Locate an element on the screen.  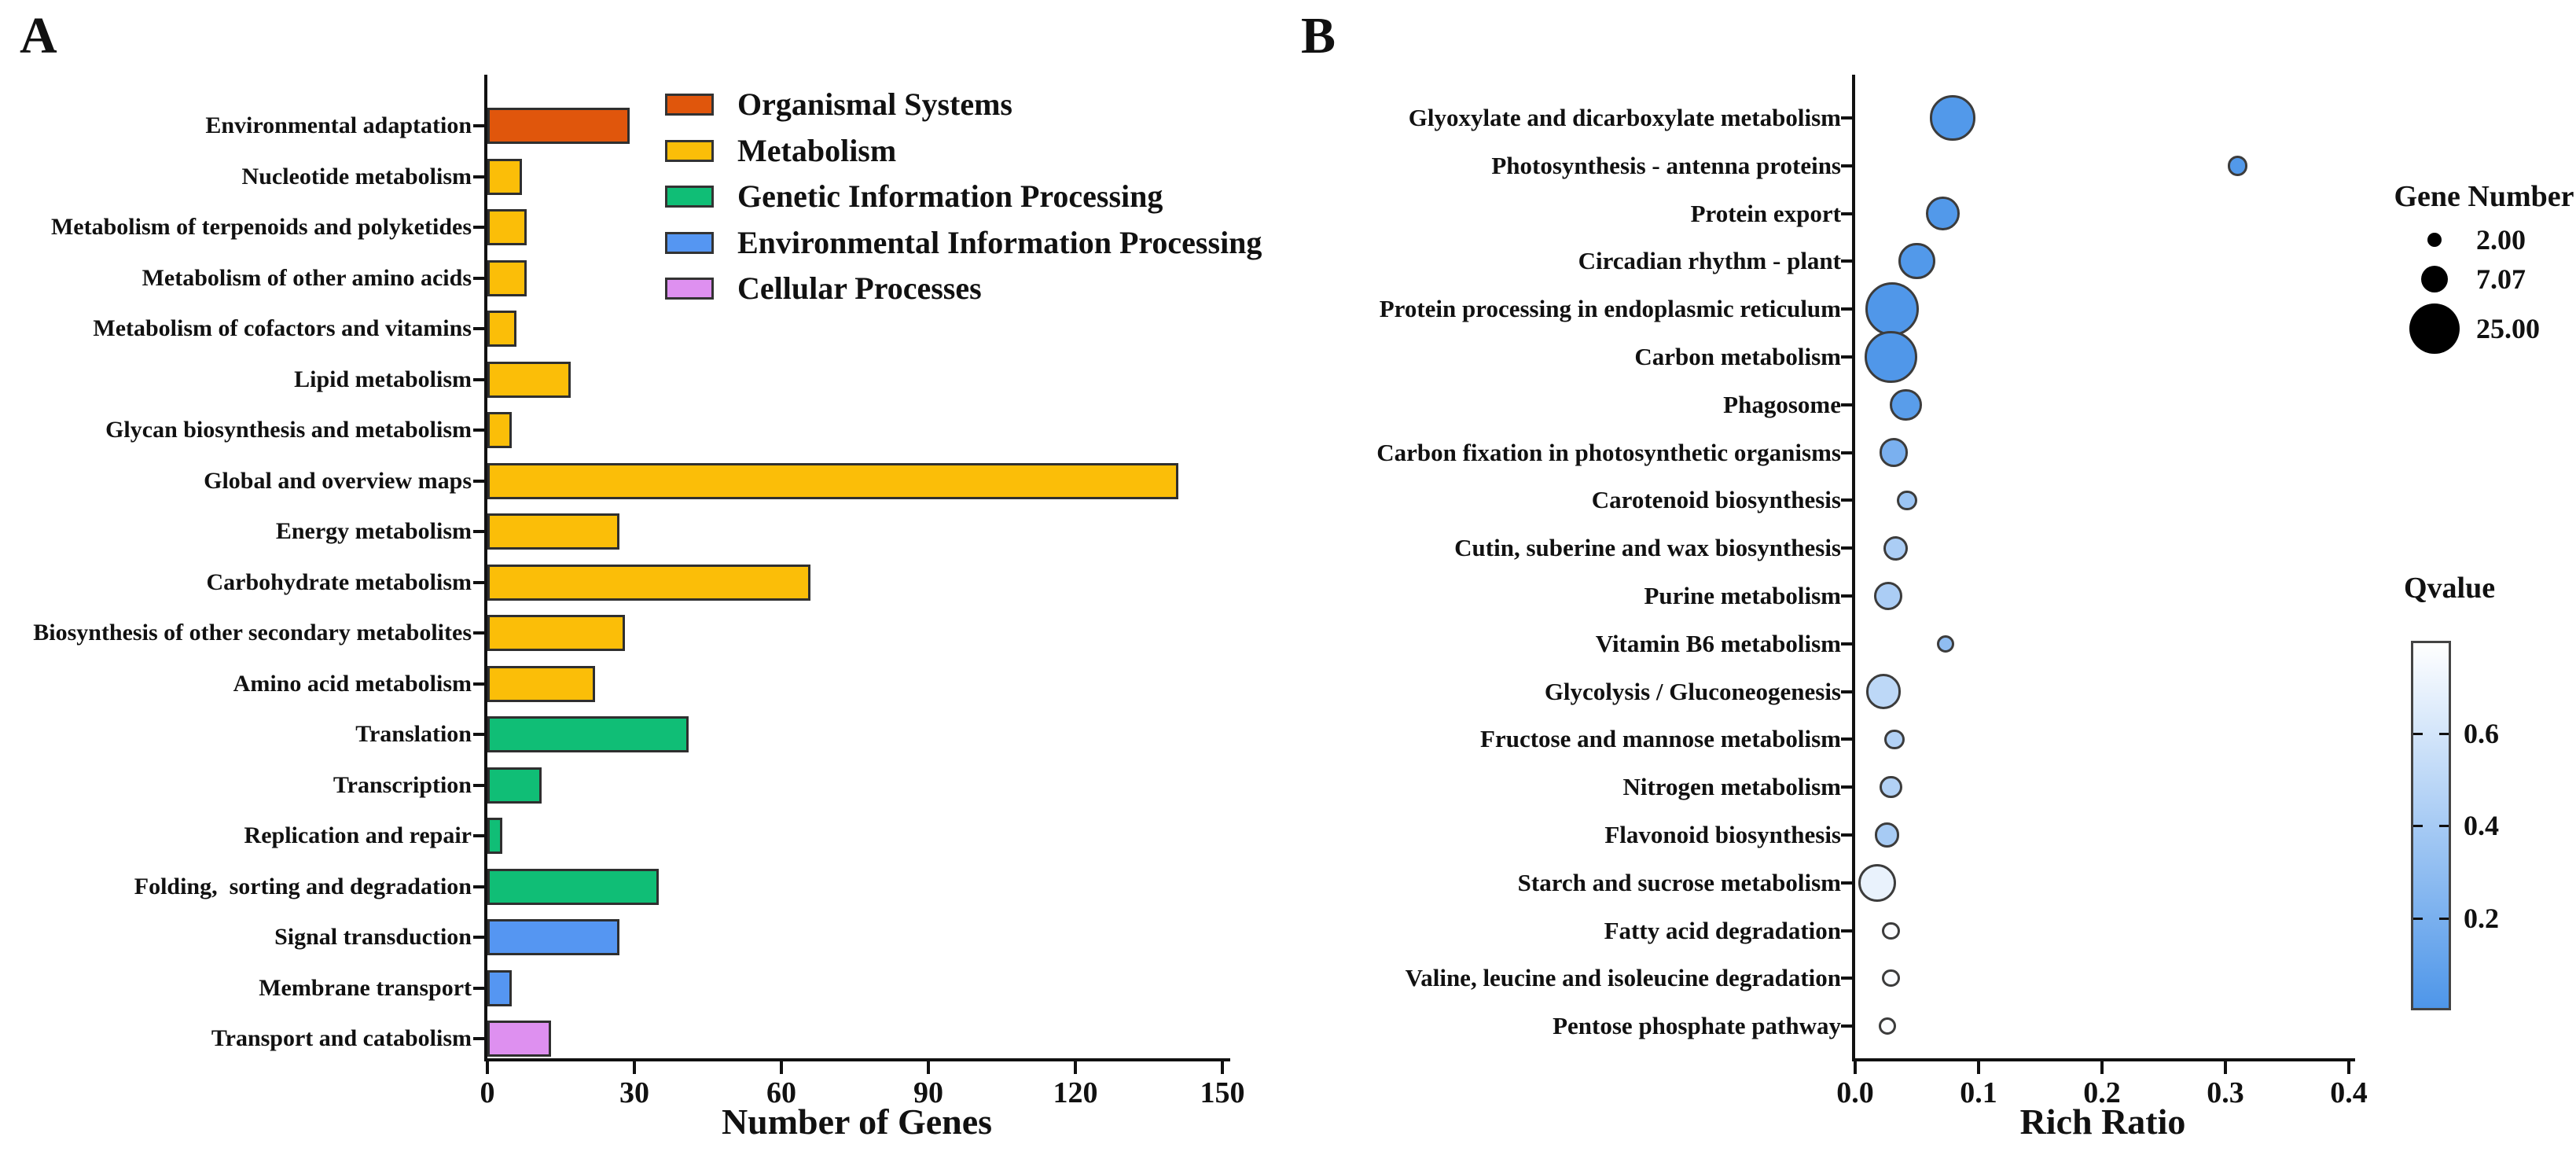
panel-b-letter: B is located at coordinates (1318, 35).